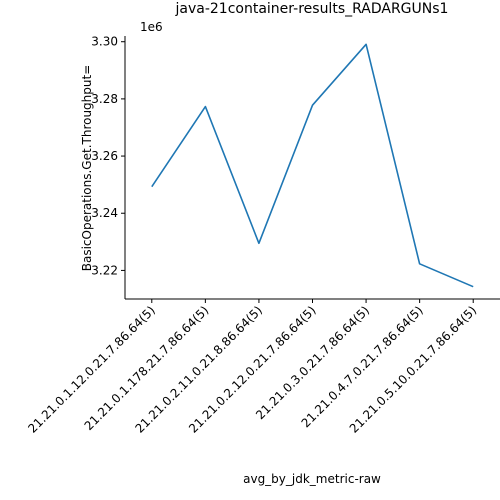  What do you see at coordinates (312, 479) in the screenshot?
I see `x-axis-label: avg_by_jdk_metric-raw` at bounding box center [312, 479].